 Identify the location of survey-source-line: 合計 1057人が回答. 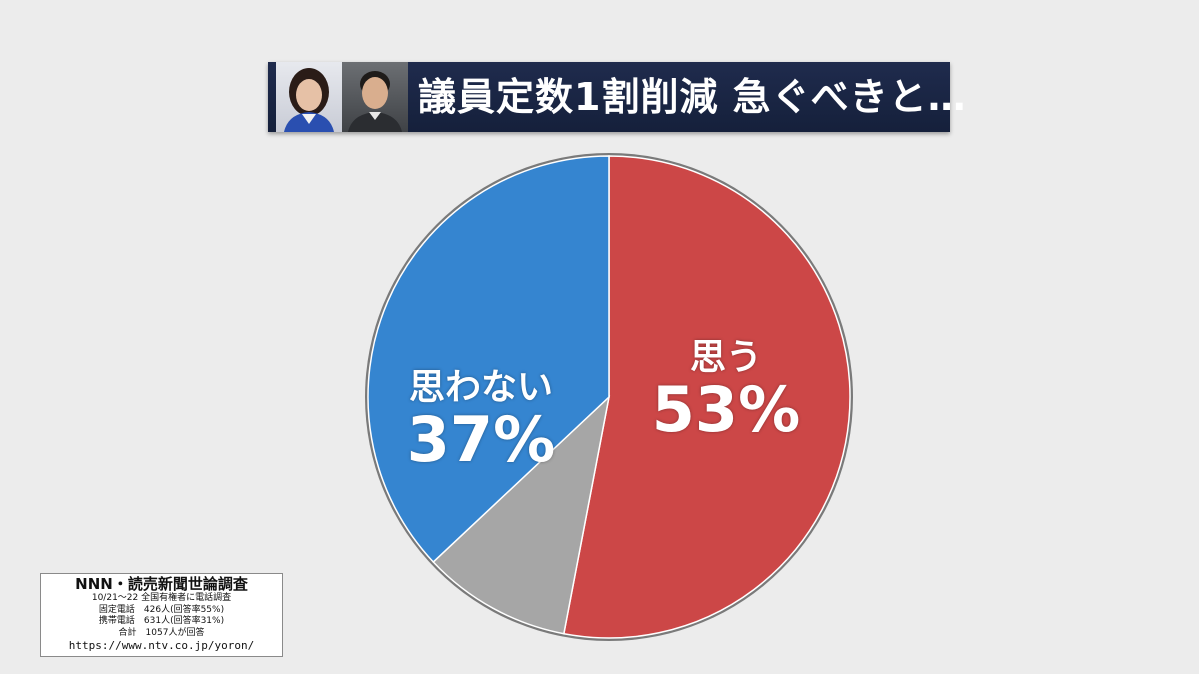
(161, 632).